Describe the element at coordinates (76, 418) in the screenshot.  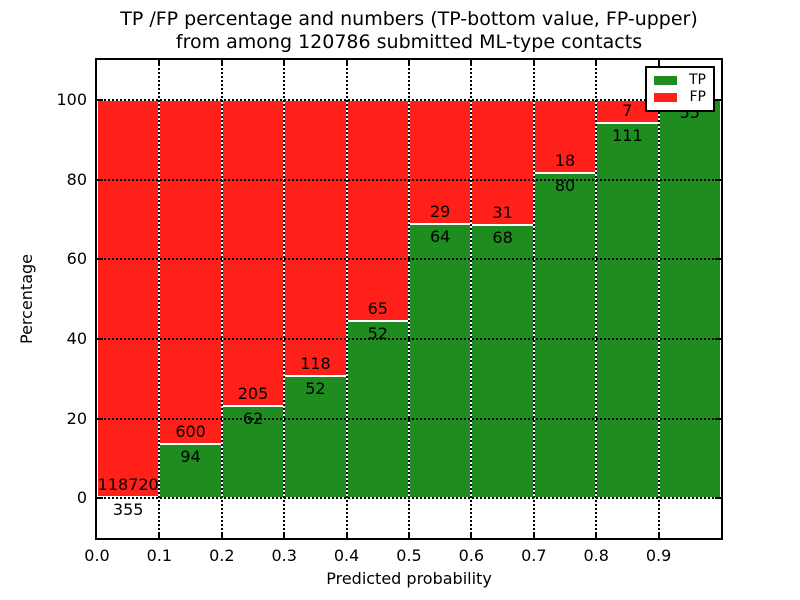
I see `y-tick-label: 20` at that location.